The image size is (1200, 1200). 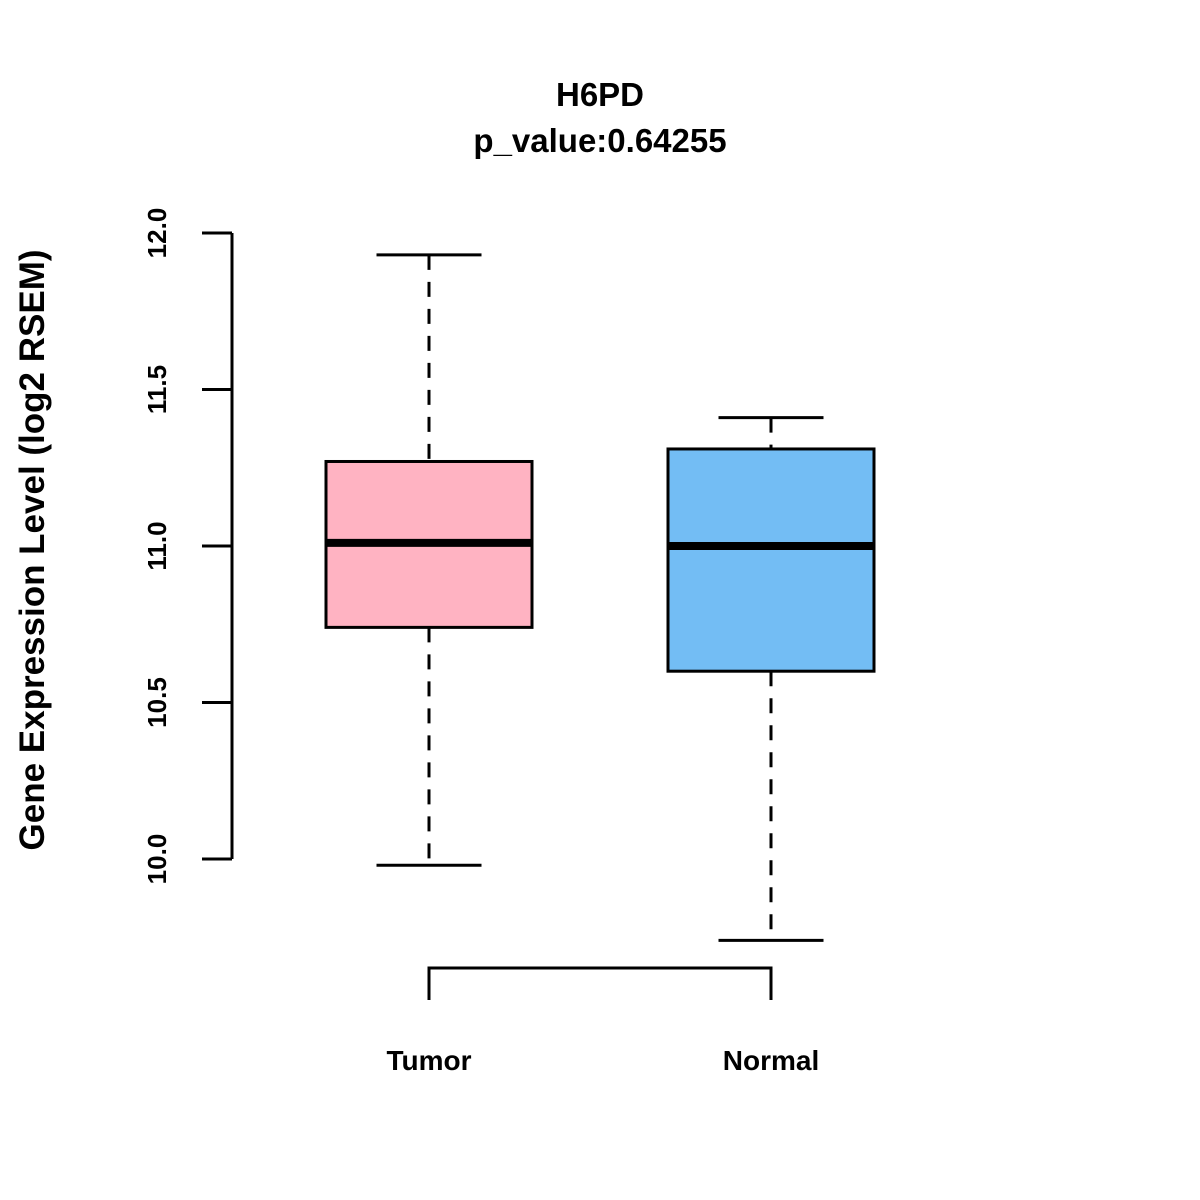 I want to click on x-axis-label-normal: Normal, so click(x=771, y=1060).